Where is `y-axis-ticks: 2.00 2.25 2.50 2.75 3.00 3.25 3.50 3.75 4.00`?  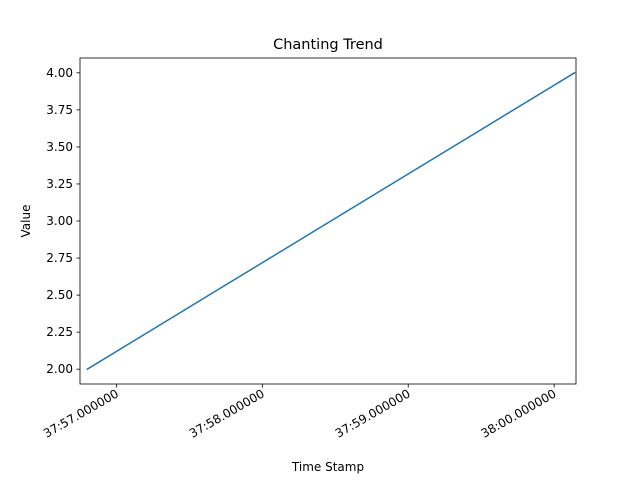
y-axis-ticks: 2.00 2.25 2.50 2.75 3.00 3.25 3.50 3.75 4.00 is located at coordinates (63, 221).